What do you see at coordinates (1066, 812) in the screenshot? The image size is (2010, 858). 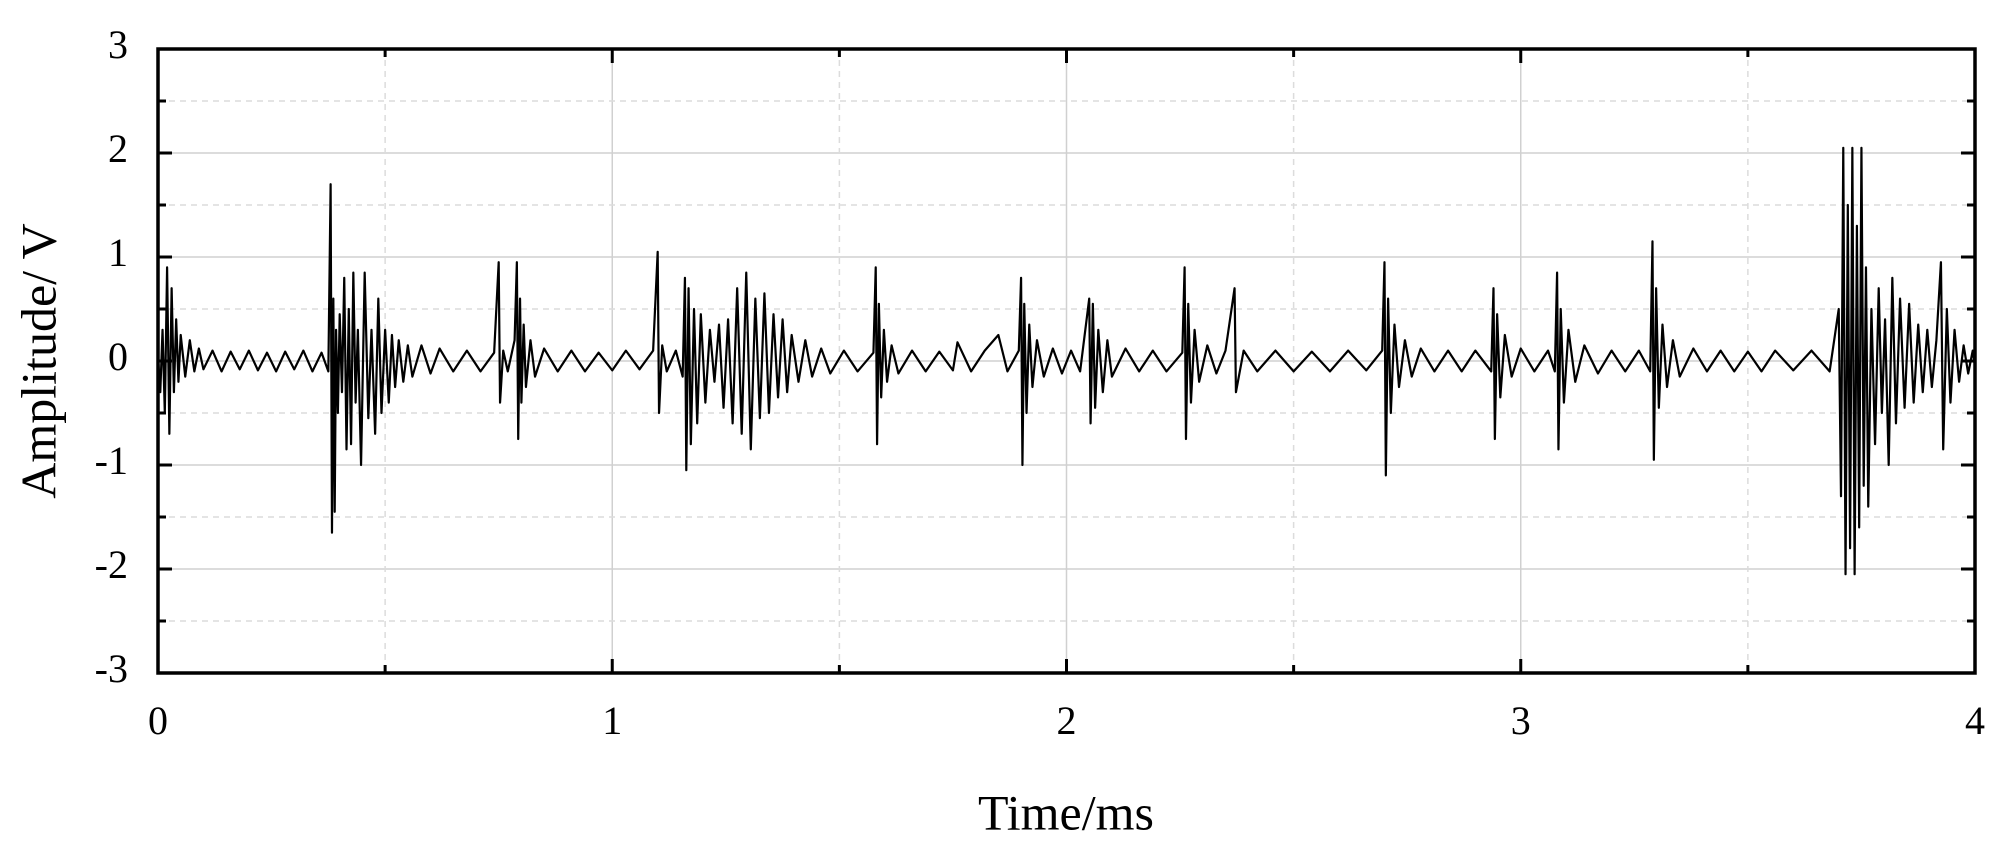 I see `x-axis-title: Time/ms` at bounding box center [1066, 812].